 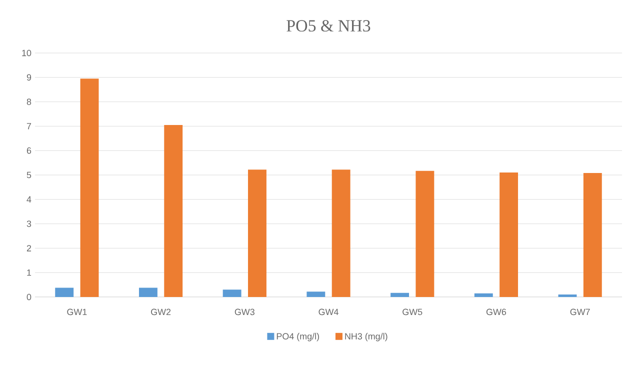 What do you see at coordinates (412, 312) in the screenshot?
I see `x-tick-label: GW5` at bounding box center [412, 312].